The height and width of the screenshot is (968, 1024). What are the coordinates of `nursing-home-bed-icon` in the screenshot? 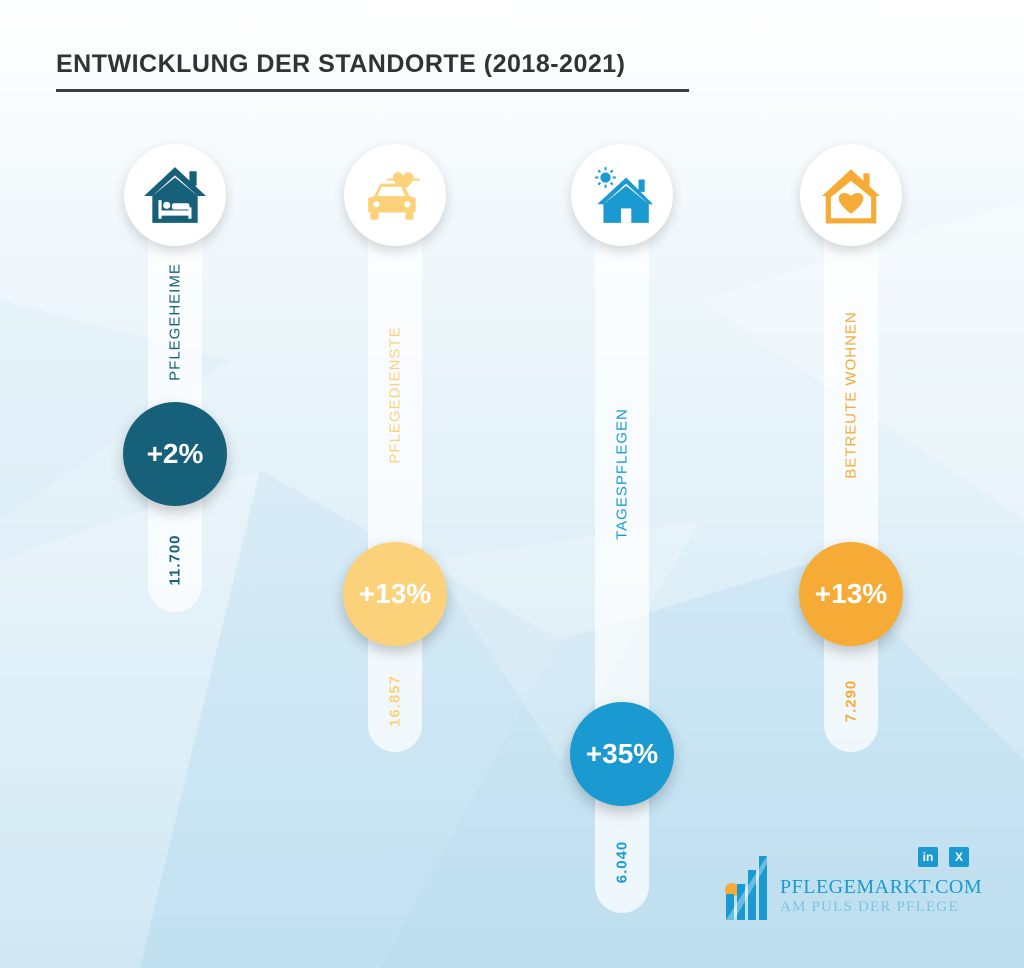 It's located at (175, 195).